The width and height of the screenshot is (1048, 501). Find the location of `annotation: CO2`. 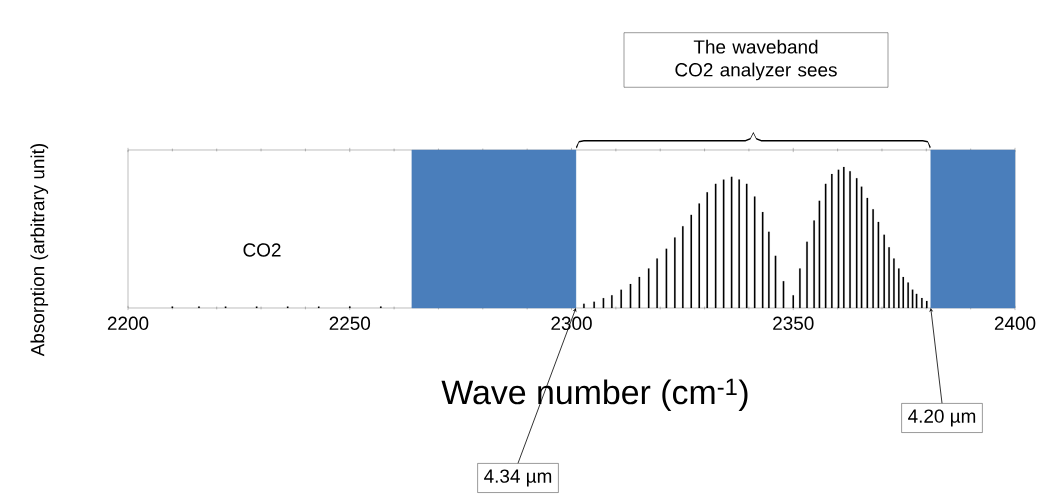

annotation: CO2 is located at coordinates (262, 250).